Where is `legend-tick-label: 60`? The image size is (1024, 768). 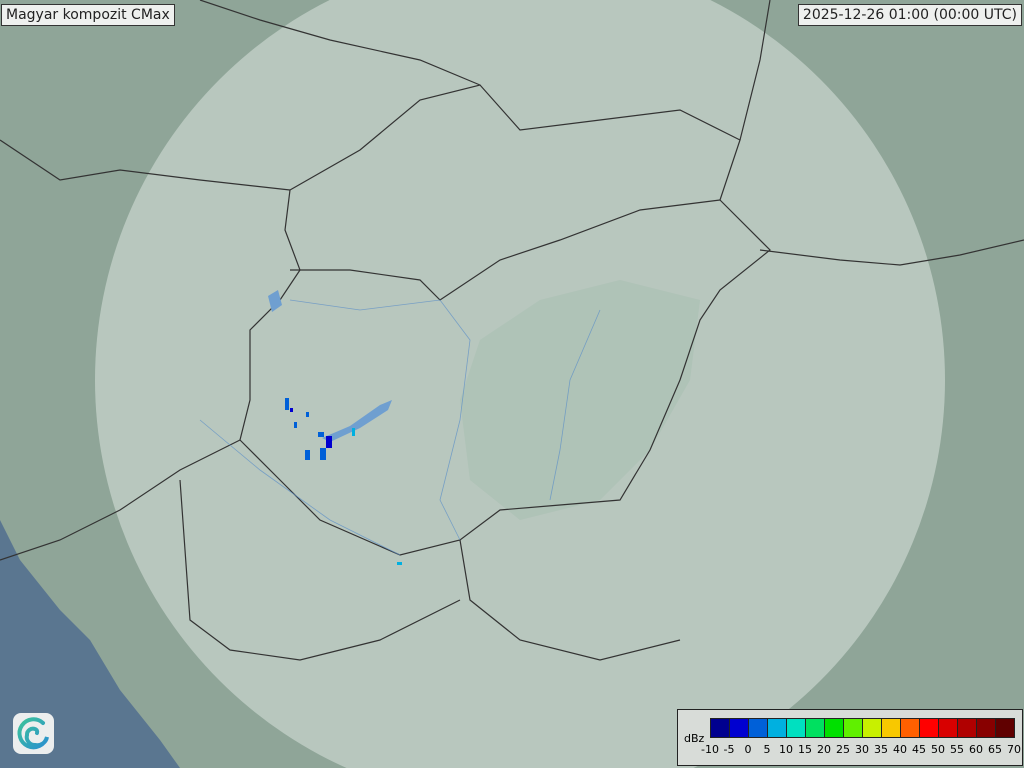
legend-tick-label: 60 is located at coordinates (976, 749).